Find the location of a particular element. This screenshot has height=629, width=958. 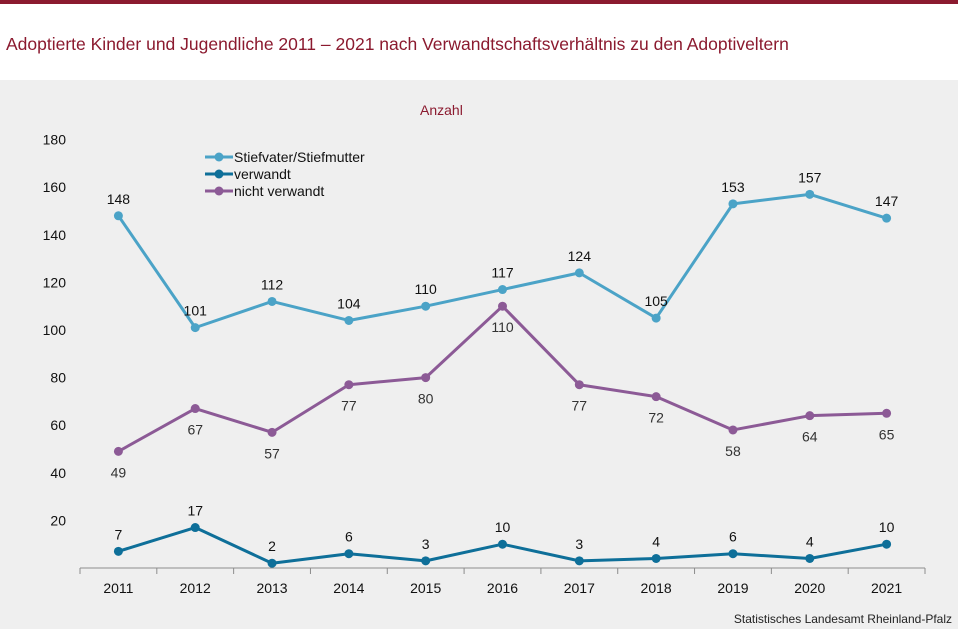

data-label-nicht_verwandt: 57 is located at coordinates (272, 453).